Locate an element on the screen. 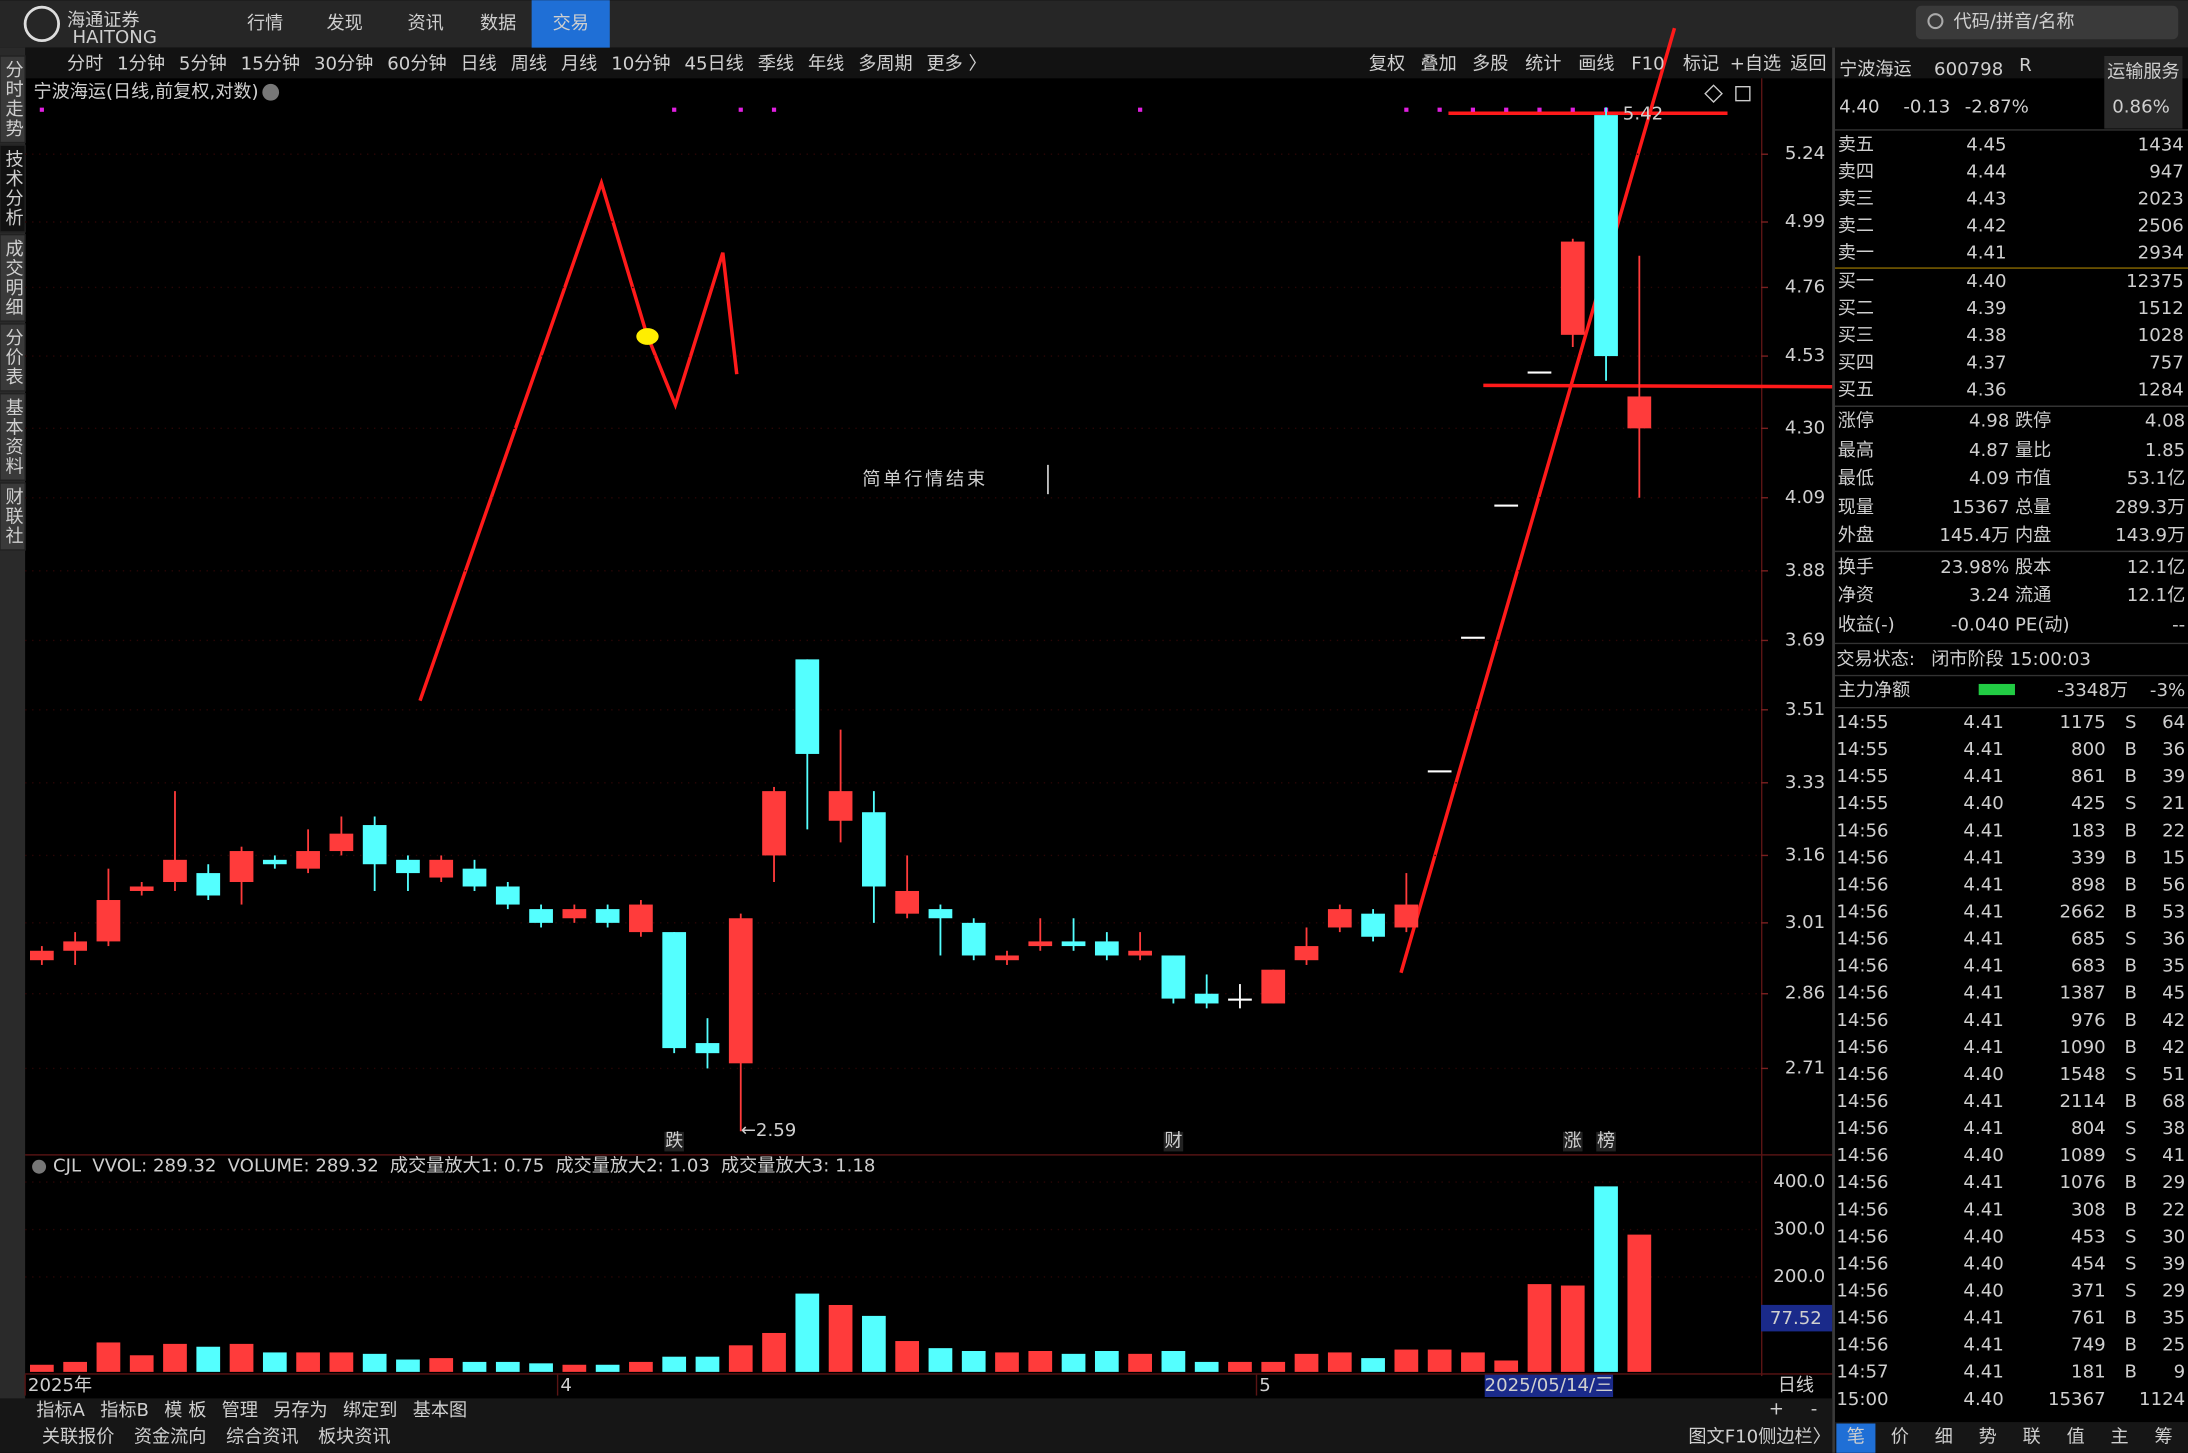 Image resolution: width=2188 pixels, height=1453 pixels. bottom-link: 侧边栏〉 is located at coordinates (1794, 1436).